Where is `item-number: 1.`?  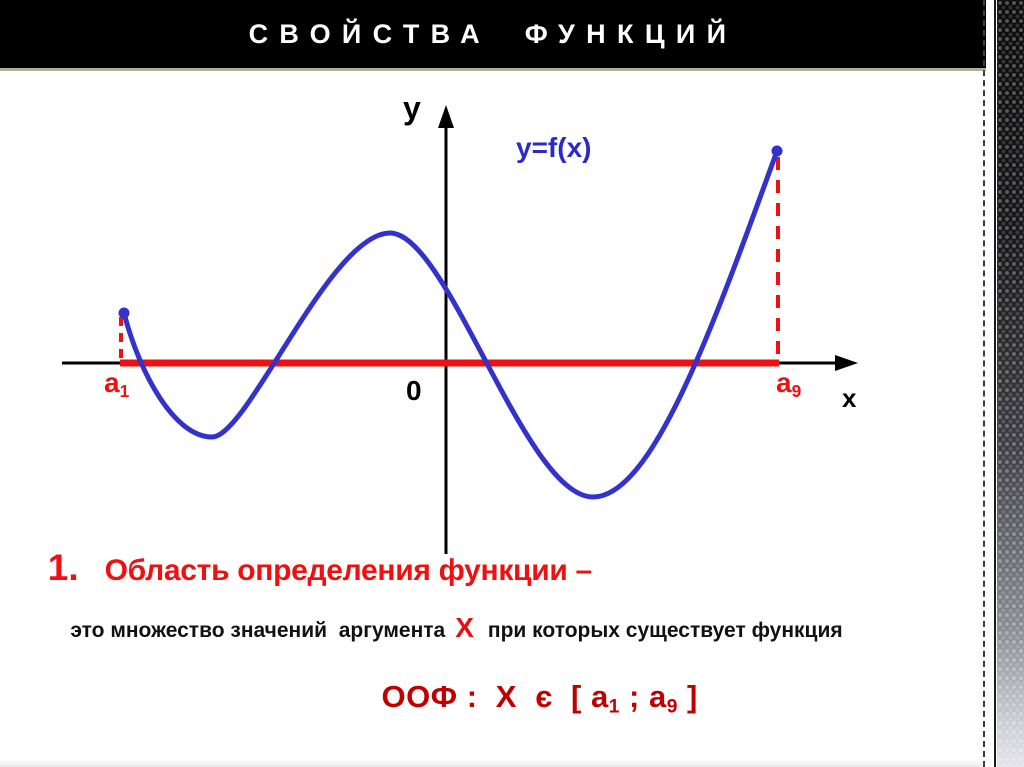 item-number: 1. is located at coordinates (63, 567).